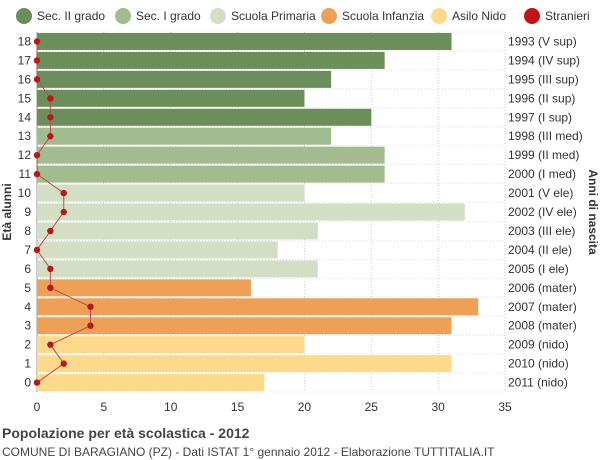  I want to click on legend-item: Sec. I grado, so click(158, 16).